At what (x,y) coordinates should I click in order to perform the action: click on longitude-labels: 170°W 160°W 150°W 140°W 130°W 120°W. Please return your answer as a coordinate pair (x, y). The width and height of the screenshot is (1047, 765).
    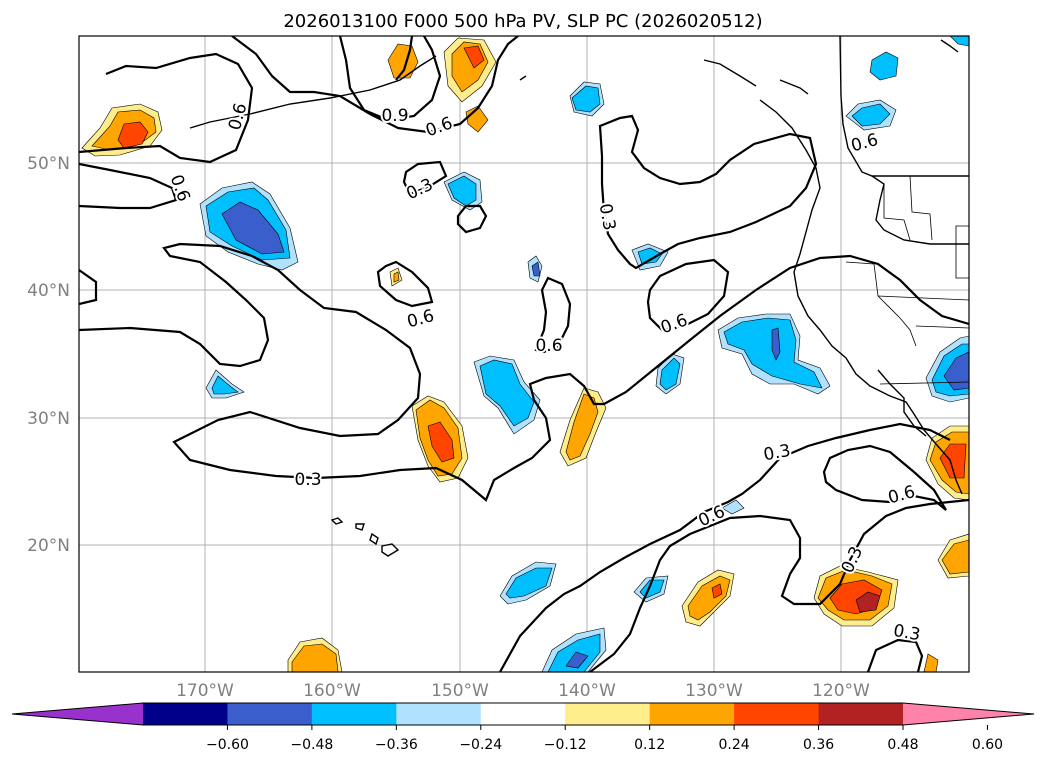
    Looking at the image, I should click on (523, 691).